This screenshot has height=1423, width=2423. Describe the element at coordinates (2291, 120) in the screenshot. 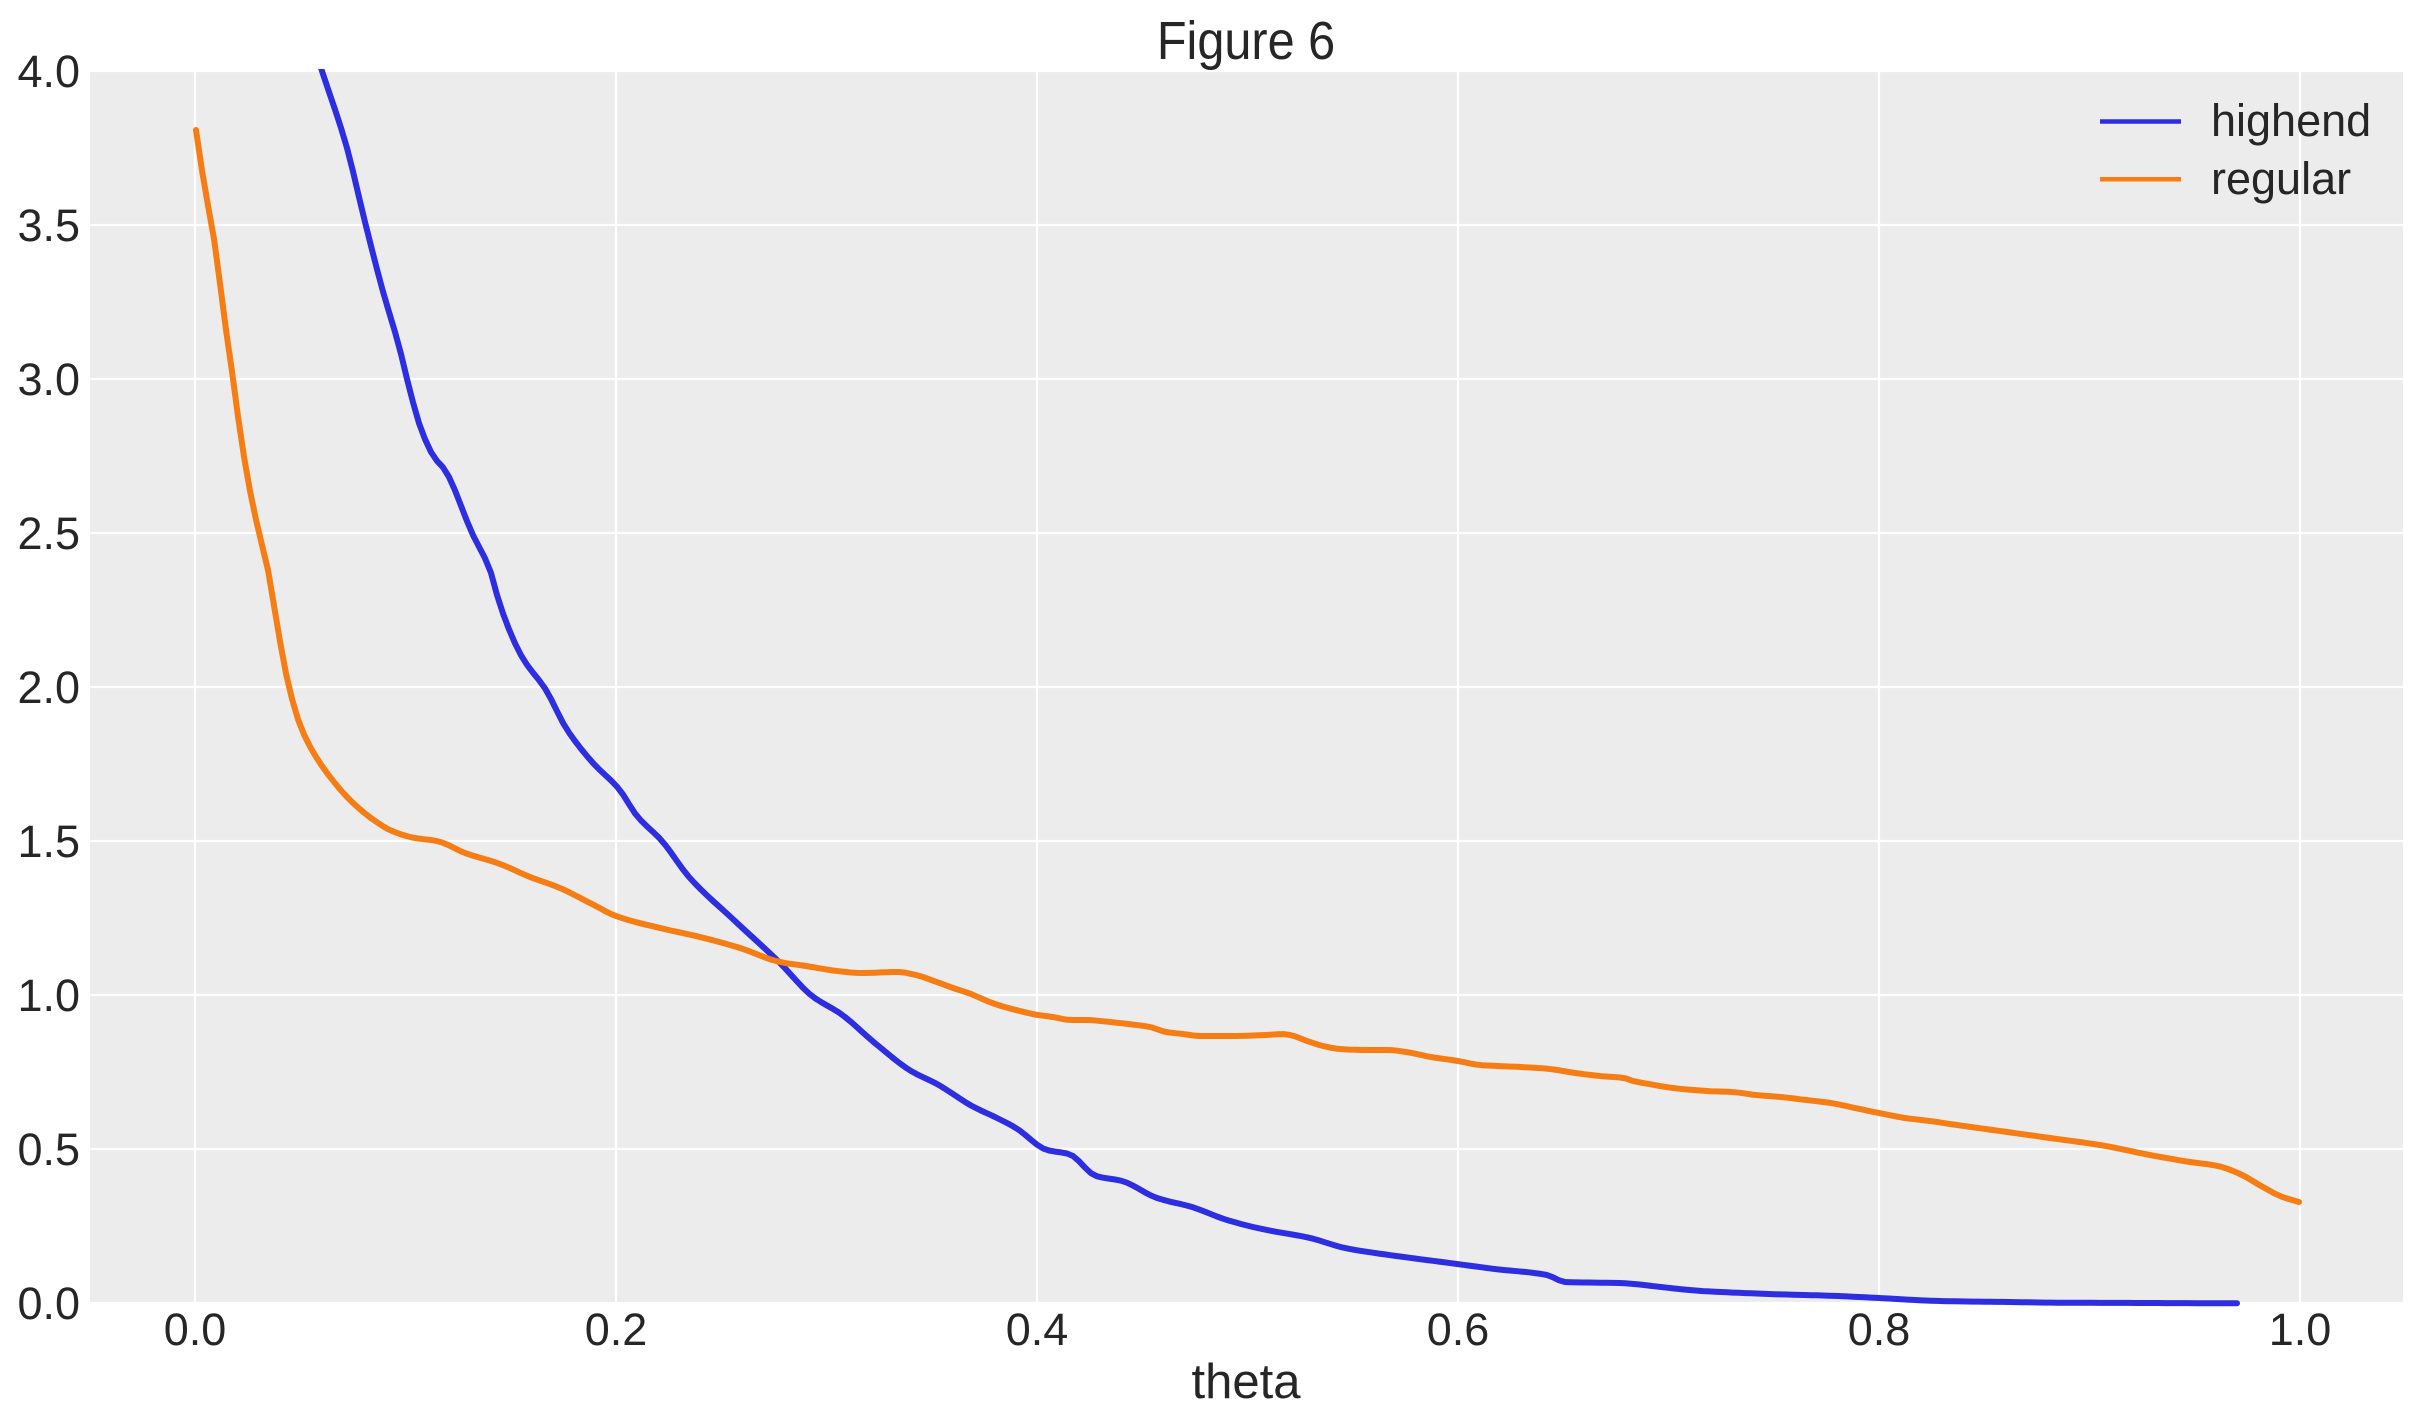

I see `svg-text: highend` at that location.